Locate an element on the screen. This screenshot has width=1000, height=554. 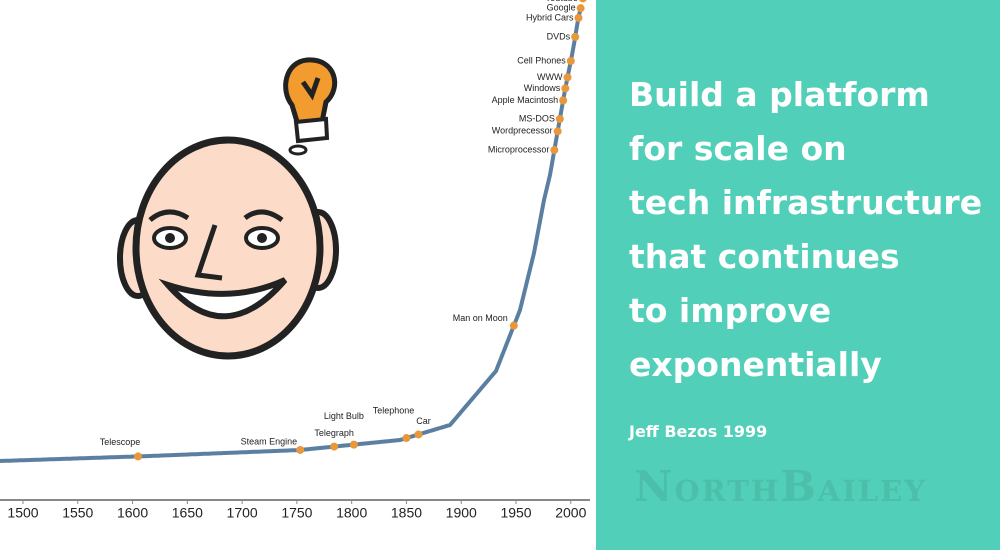
point-label: Car is located at coordinates (423, 421).